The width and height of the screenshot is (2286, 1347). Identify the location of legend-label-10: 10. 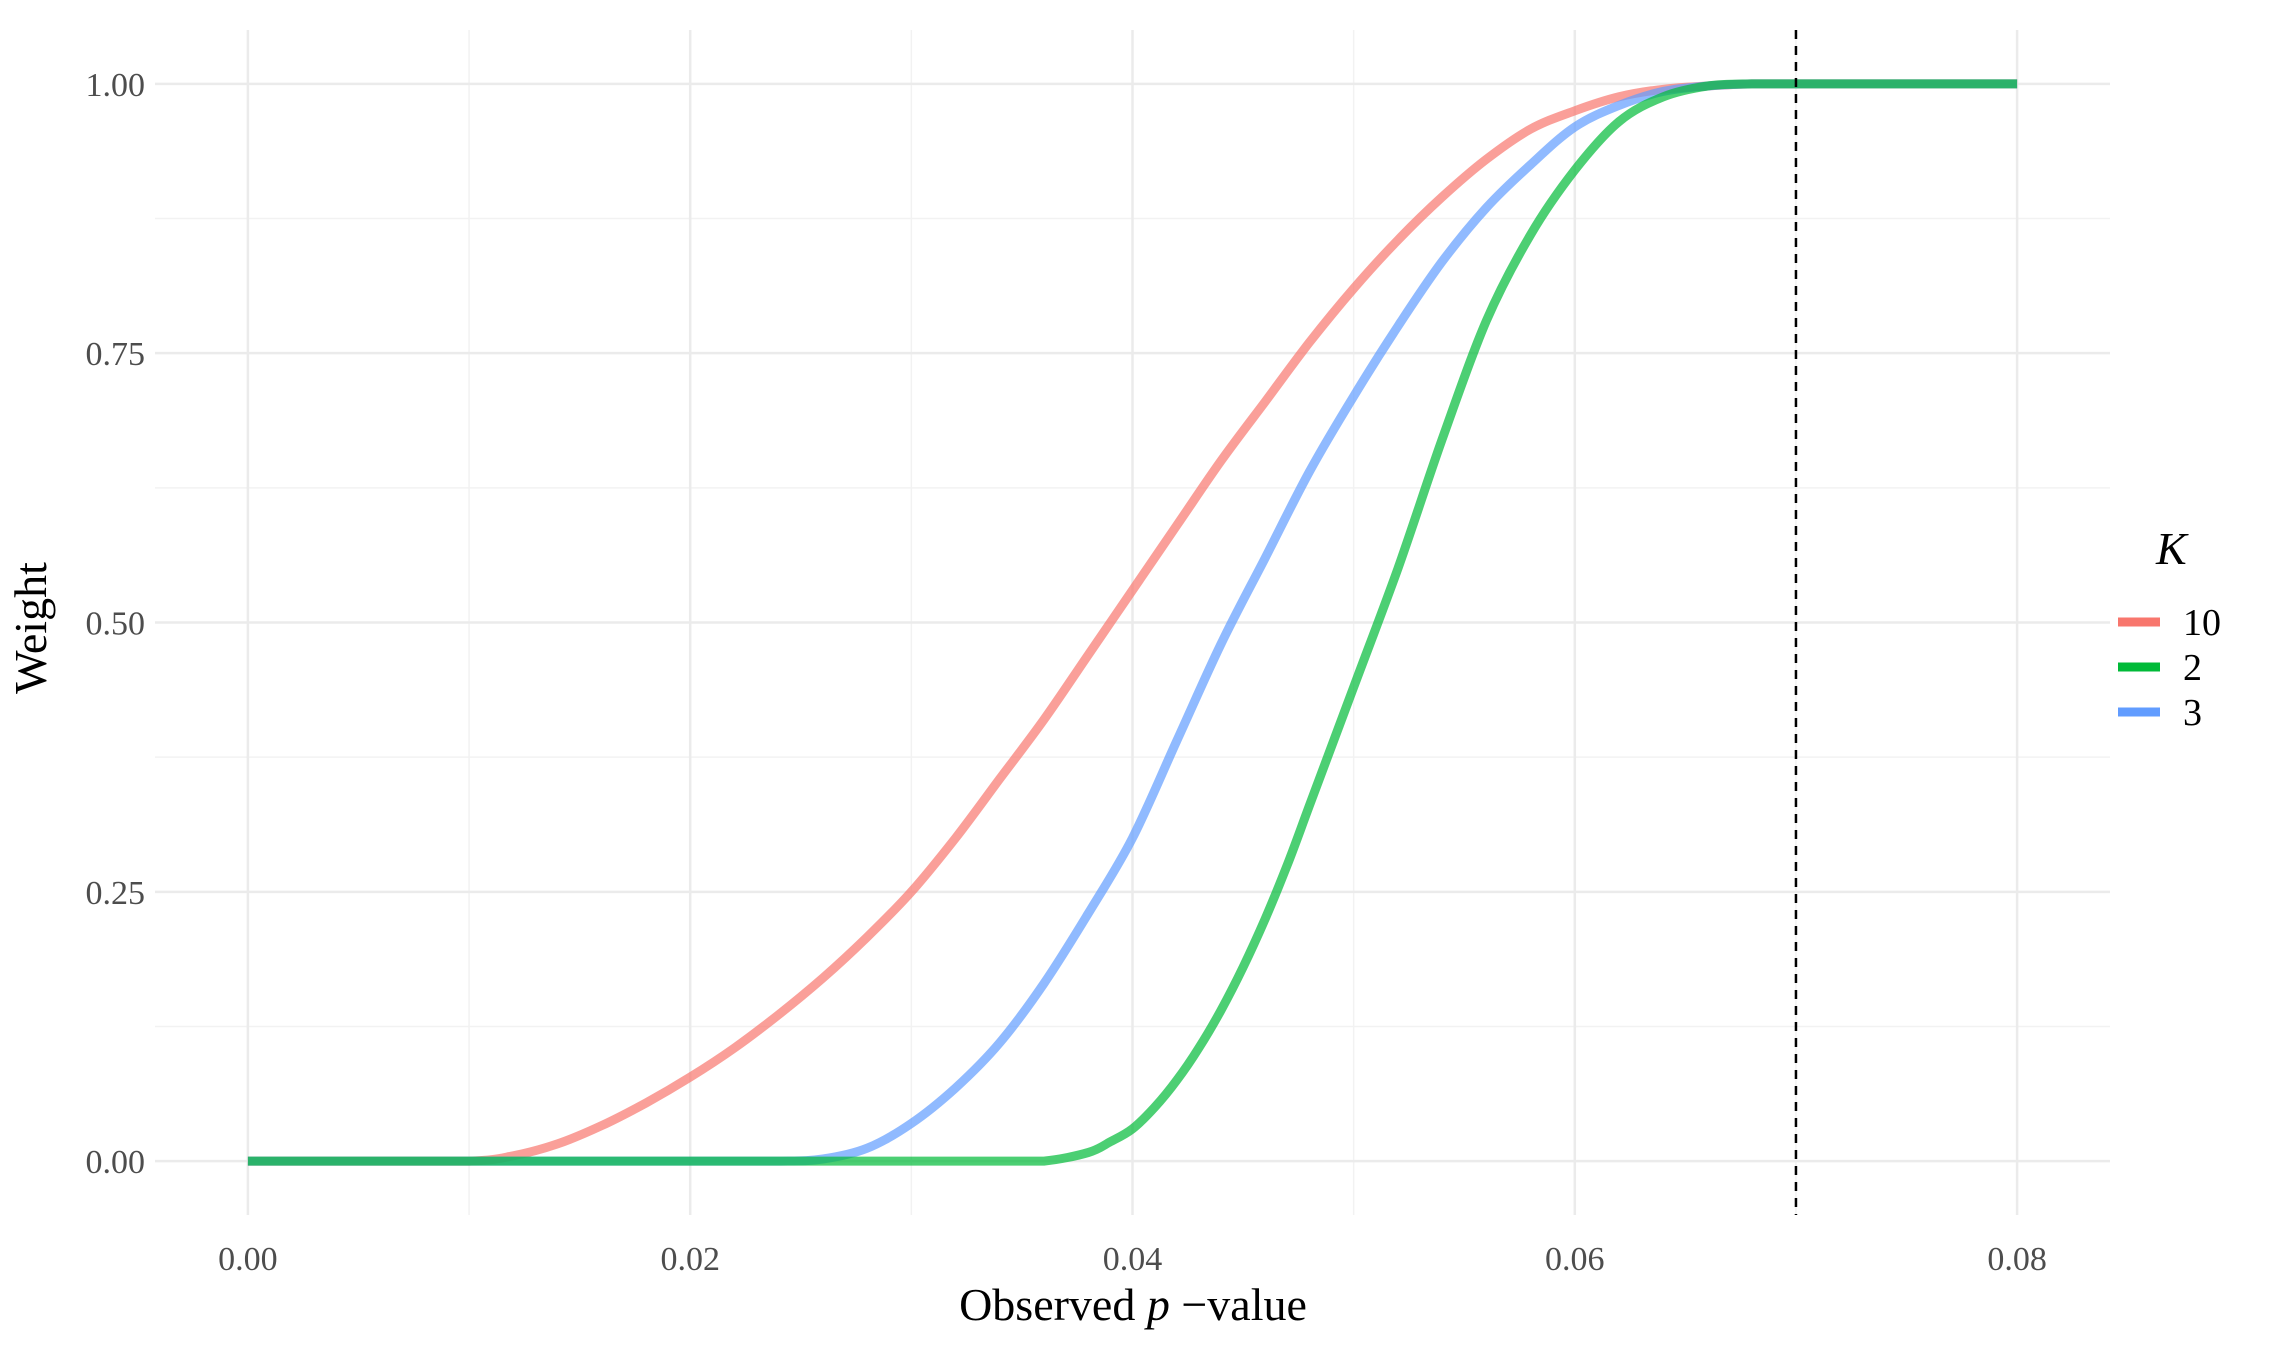
(2202, 623).